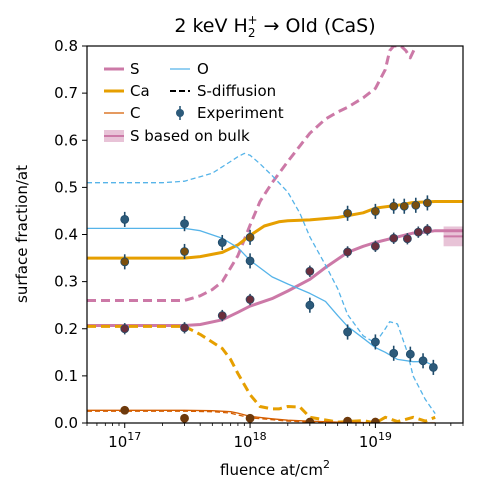 Image resolution: width=479 pixels, height=496 pixels. Describe the element at coordinates (271, 470) in the screenshot. I see `x-axis-label-text: fluence at/cm` at that location.